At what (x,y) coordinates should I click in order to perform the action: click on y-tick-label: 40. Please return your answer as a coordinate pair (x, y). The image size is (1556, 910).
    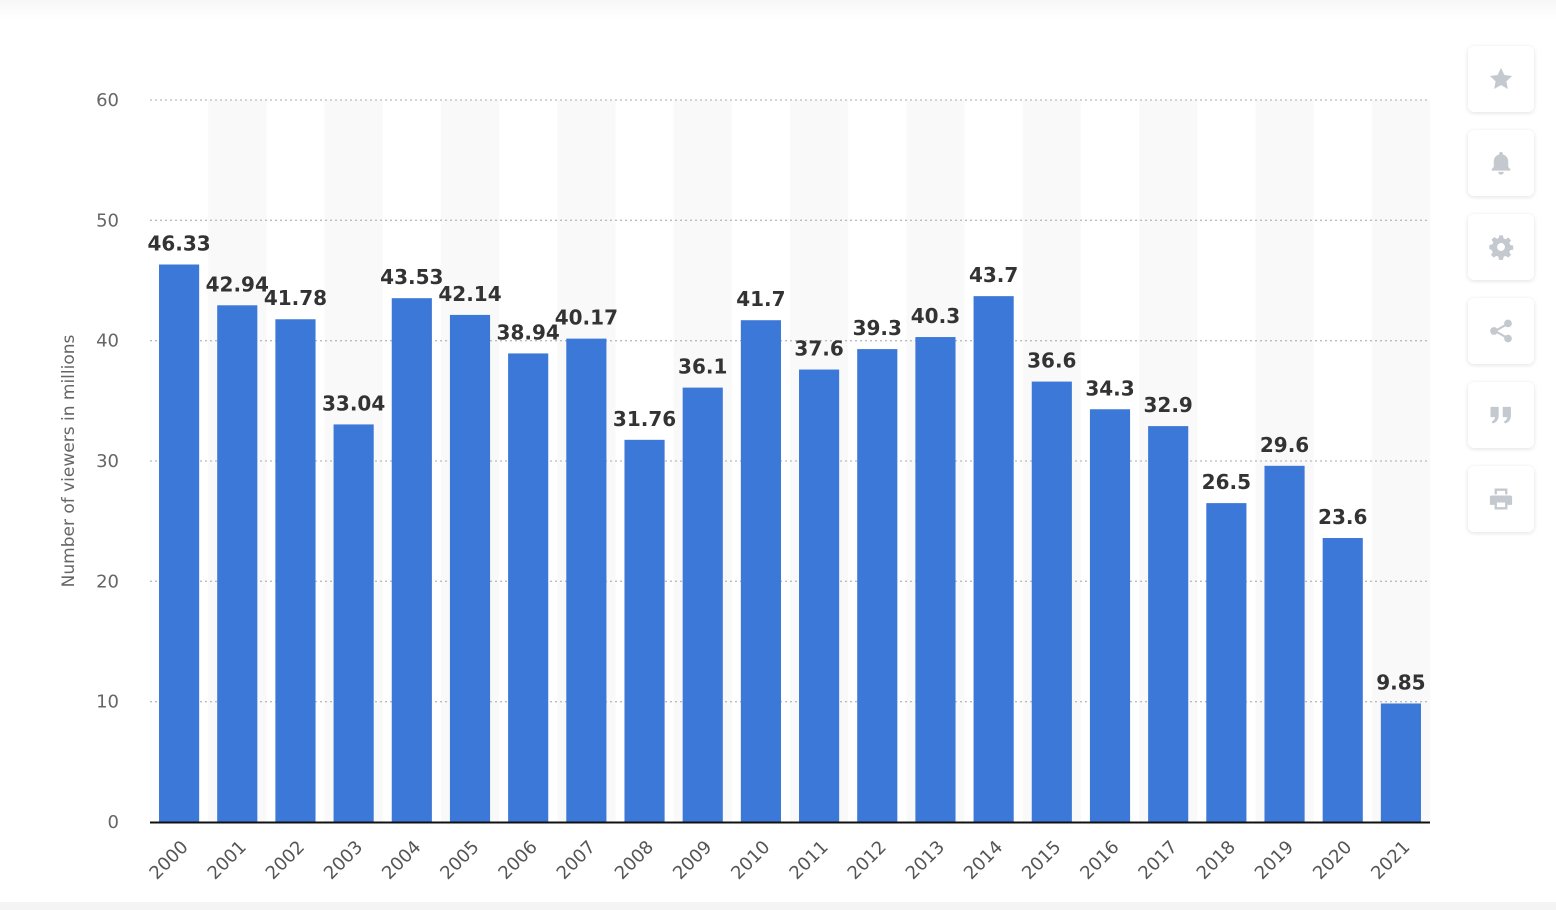
    Looking at the image, I should click on (107, 341).